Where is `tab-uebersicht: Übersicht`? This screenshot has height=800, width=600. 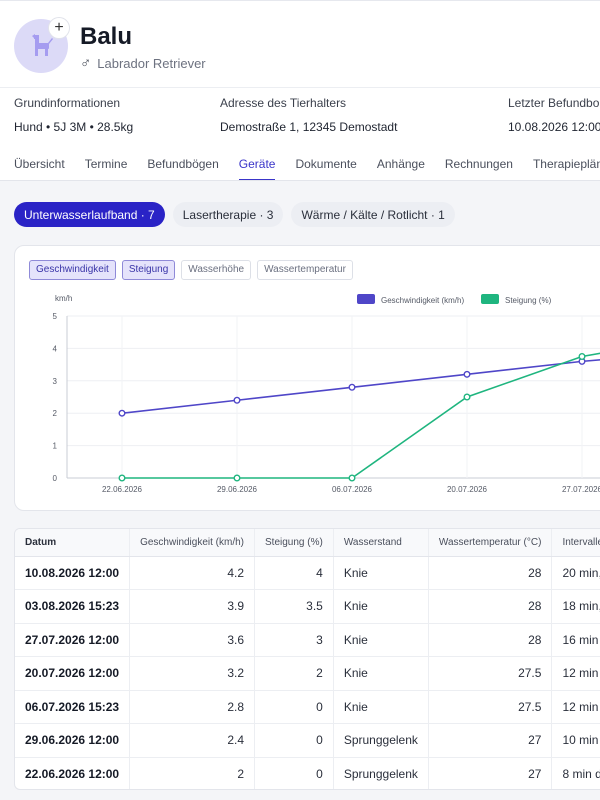
tab-uebersicht: Übersicht is located at coordinates (39, 164).